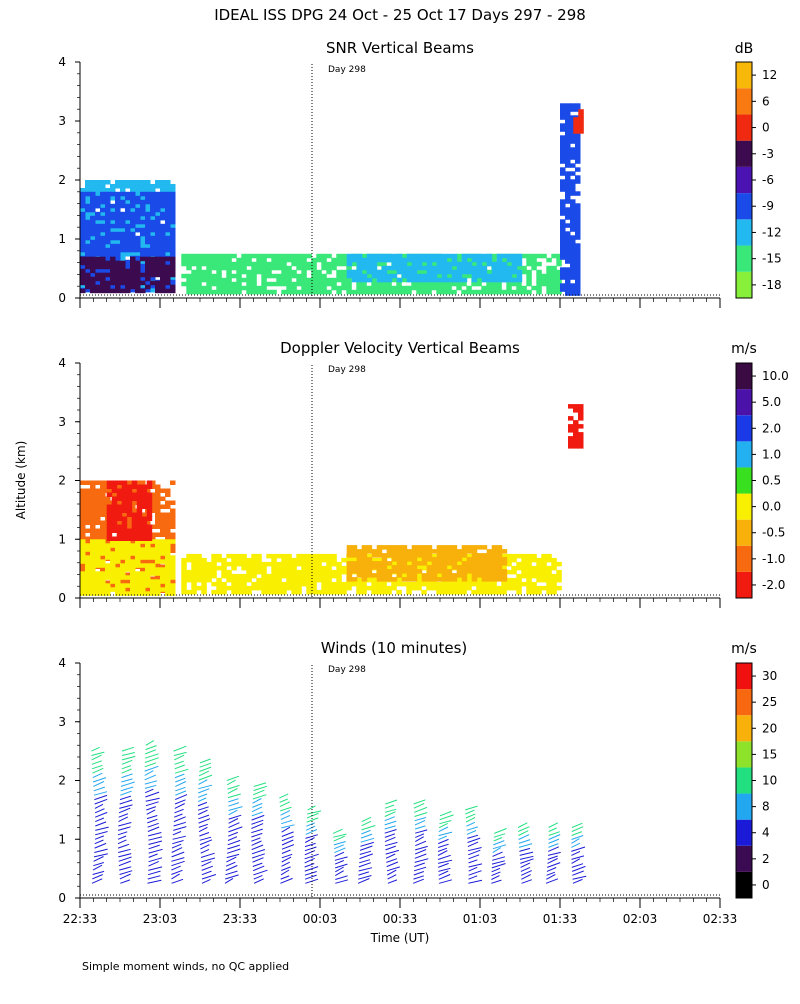  What do you see at coordinates (768, 154) in the screenshot?
I see `colorbar-label: -3` at bounding box center [768, 154].